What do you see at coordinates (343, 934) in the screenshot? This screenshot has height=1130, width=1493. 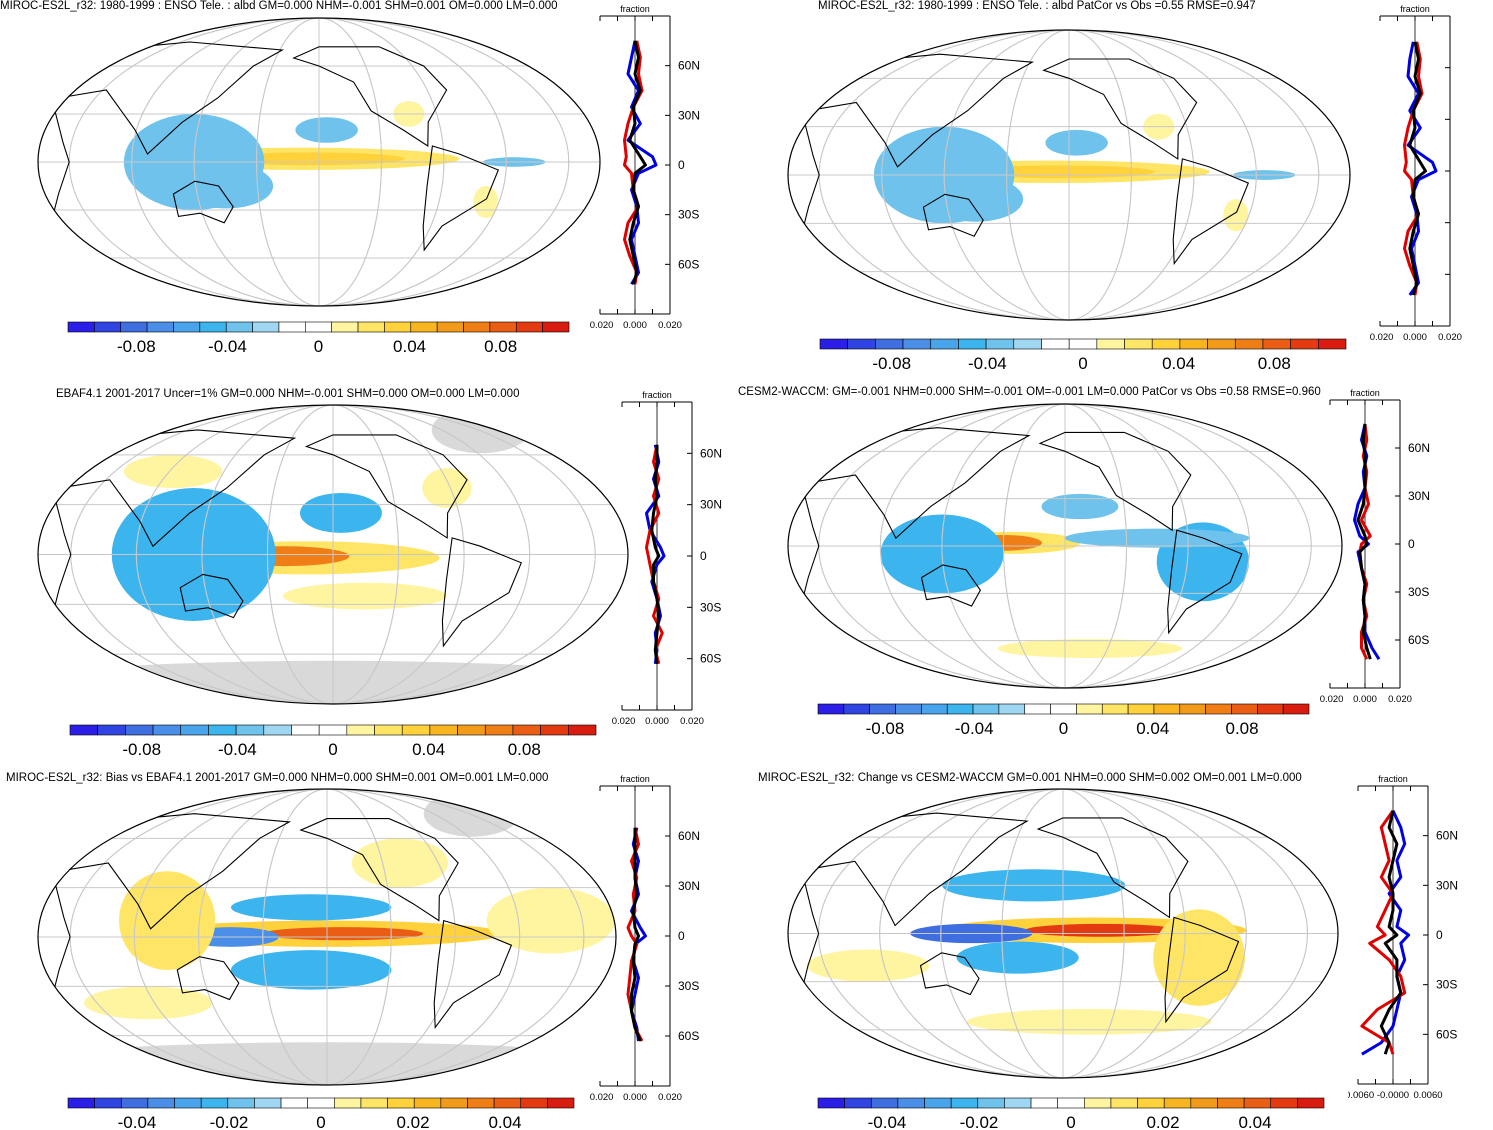 I see `enso-core-anomaly` at bounding box center [343, 934].